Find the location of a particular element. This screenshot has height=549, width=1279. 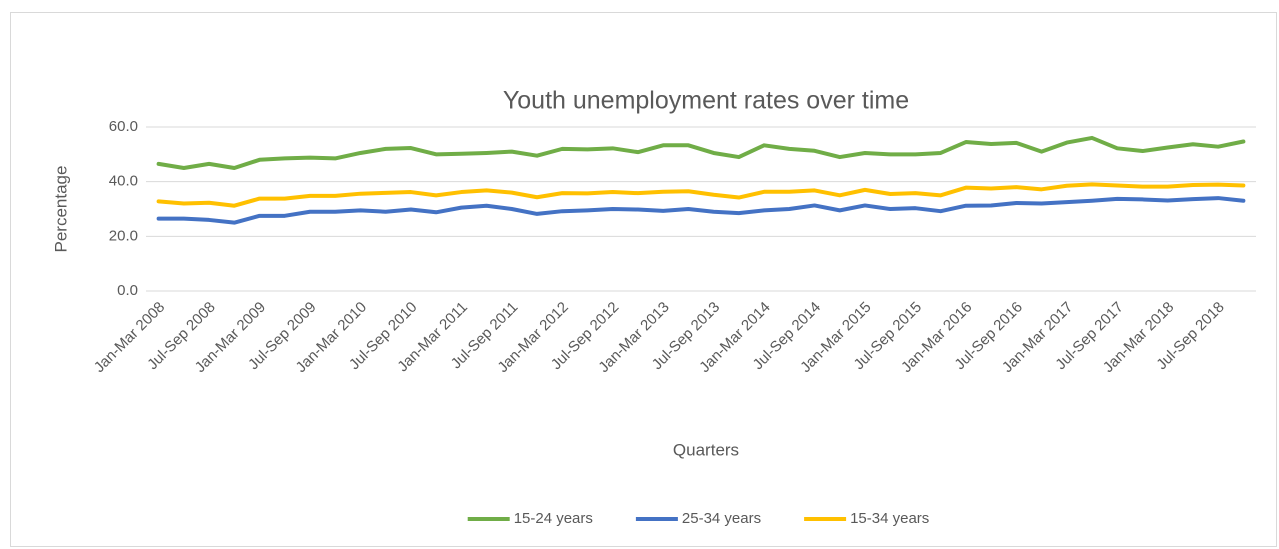

x-axis-title: Quarters is located at coordinates (706, 449).